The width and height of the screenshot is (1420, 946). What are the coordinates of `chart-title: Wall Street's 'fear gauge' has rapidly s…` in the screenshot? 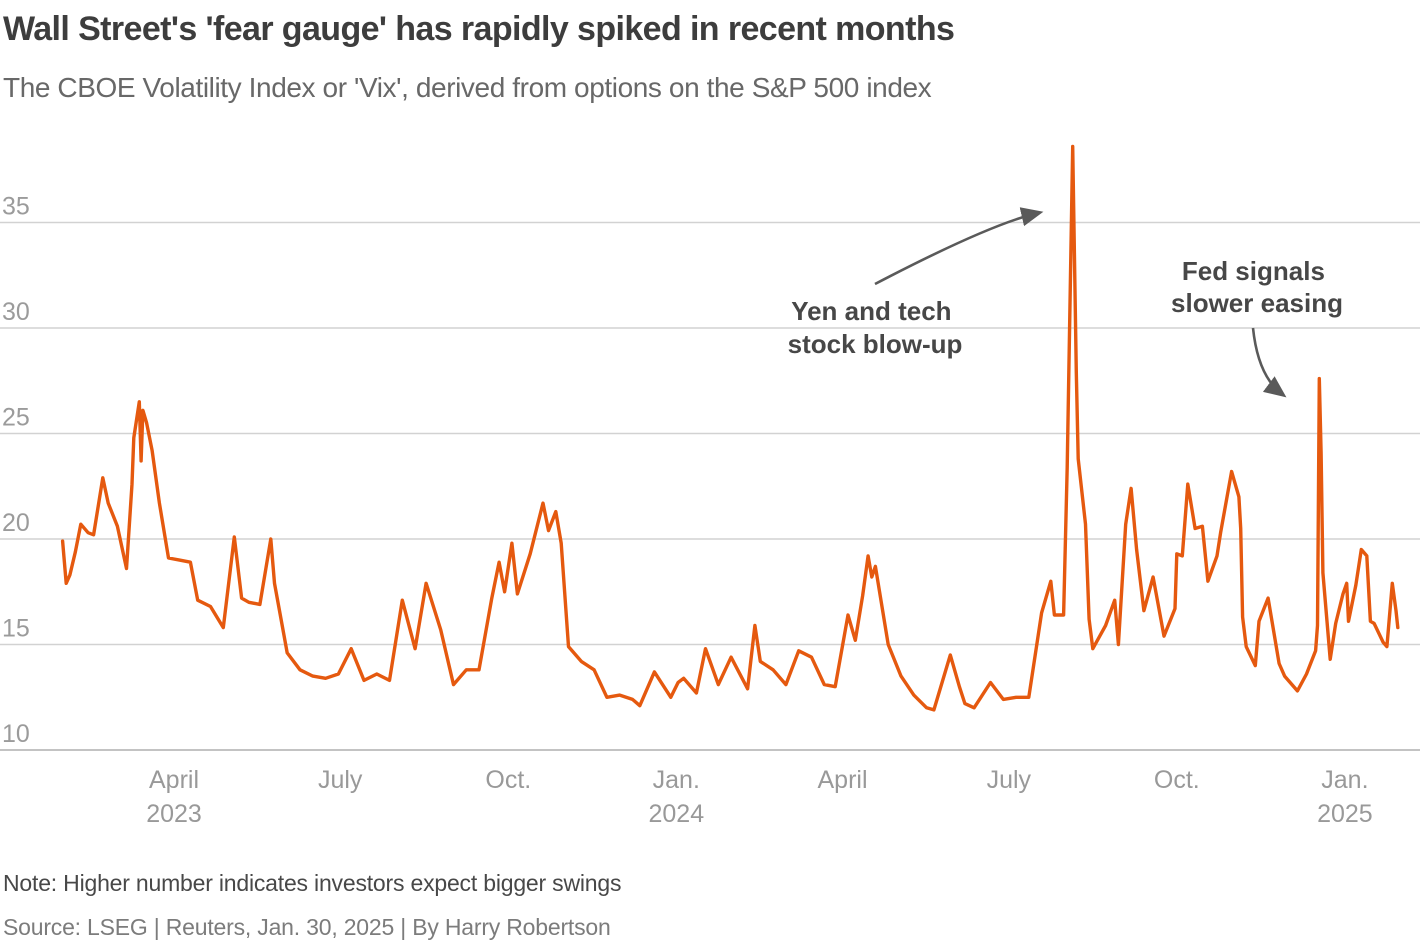 It's located at (479, 29).